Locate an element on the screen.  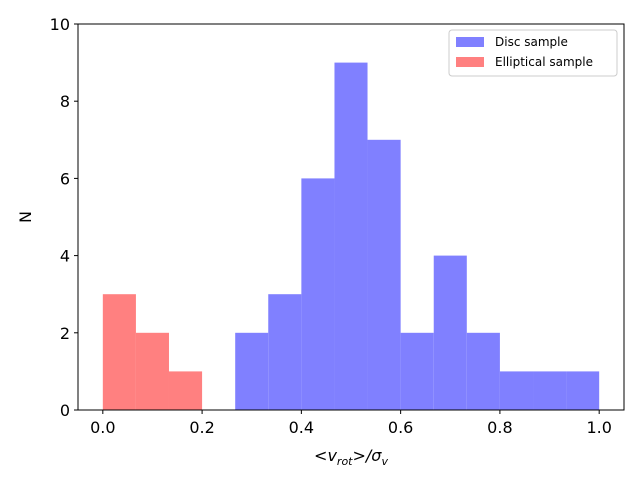
legend-label-elliptical: Elliptical sample is located at coordinates (544, 62).